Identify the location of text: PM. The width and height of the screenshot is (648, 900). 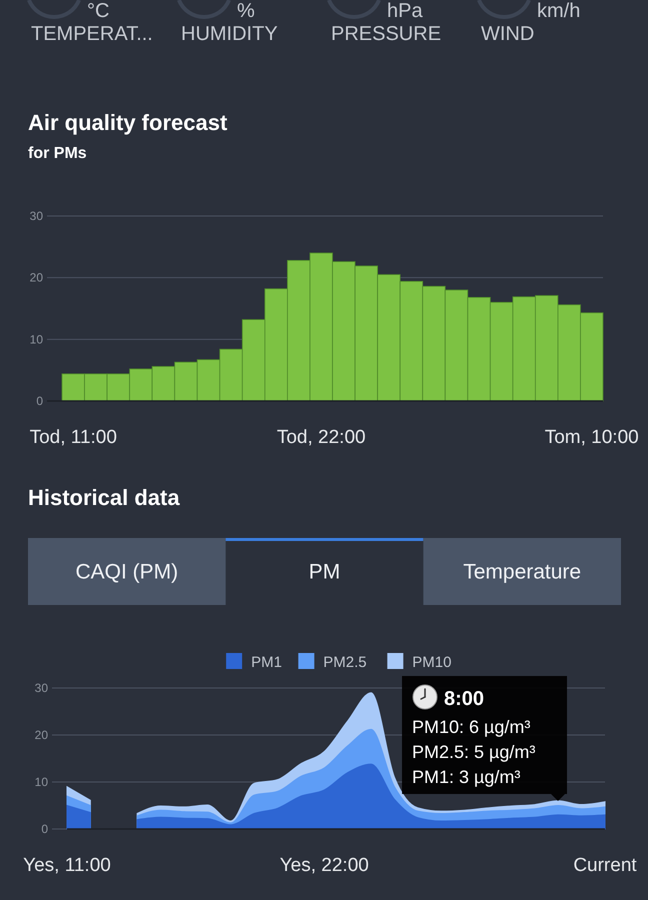
(324, 572).